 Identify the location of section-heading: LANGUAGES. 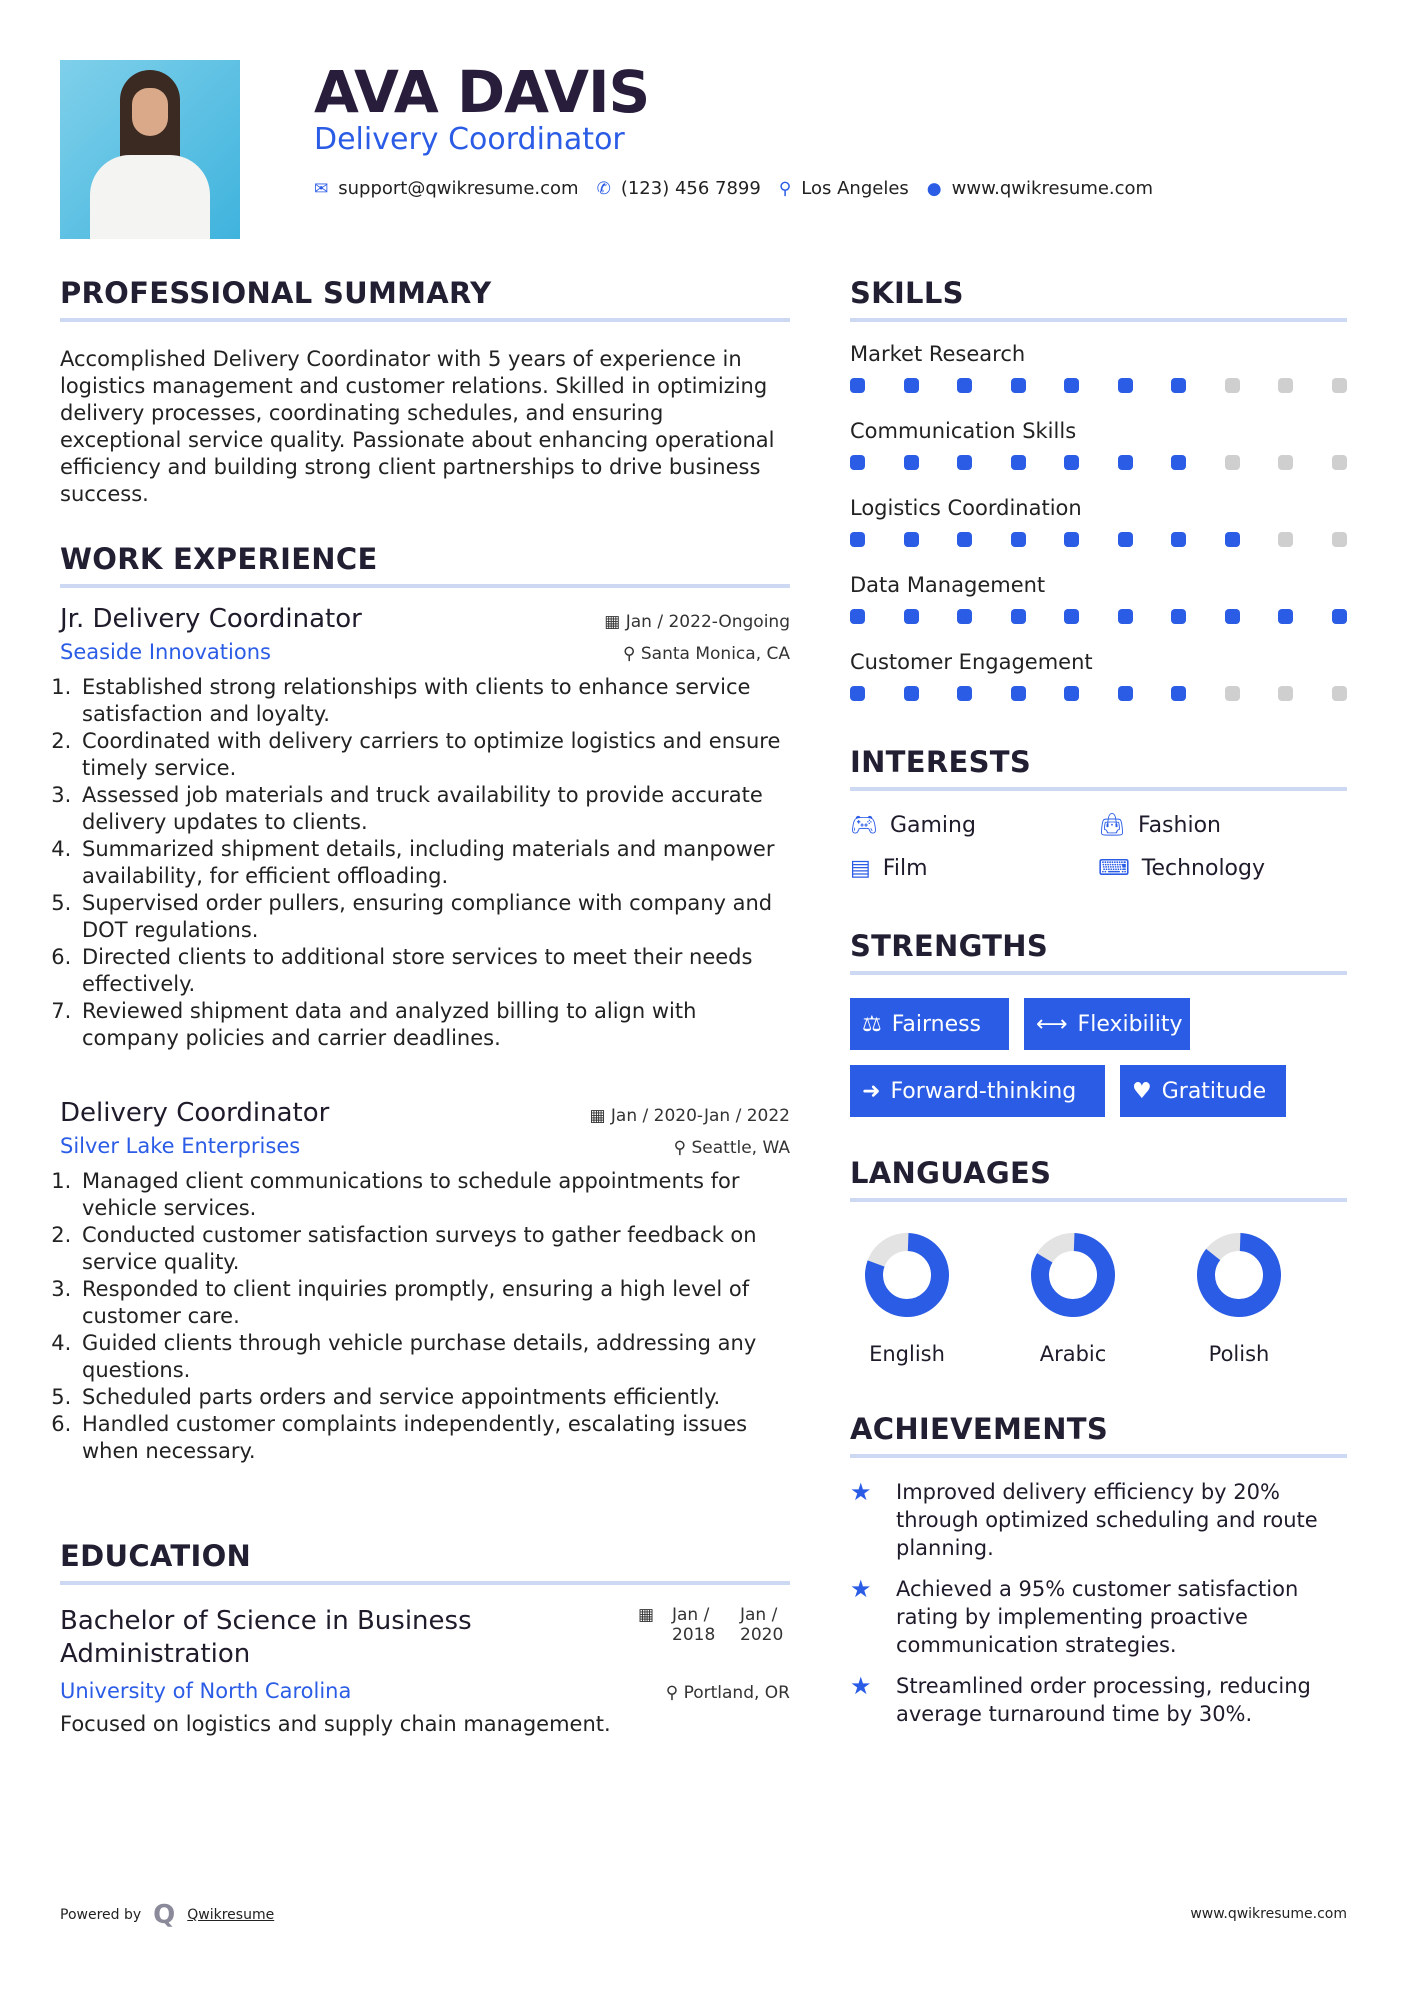
(951, 1173).